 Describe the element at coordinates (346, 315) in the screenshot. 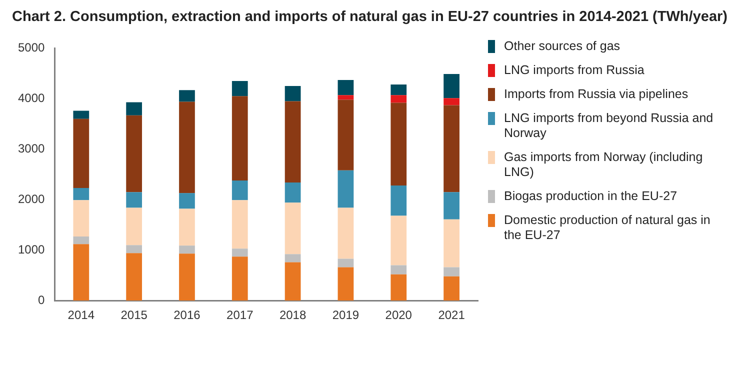

I see `x-tick-label: 2019` at that location.